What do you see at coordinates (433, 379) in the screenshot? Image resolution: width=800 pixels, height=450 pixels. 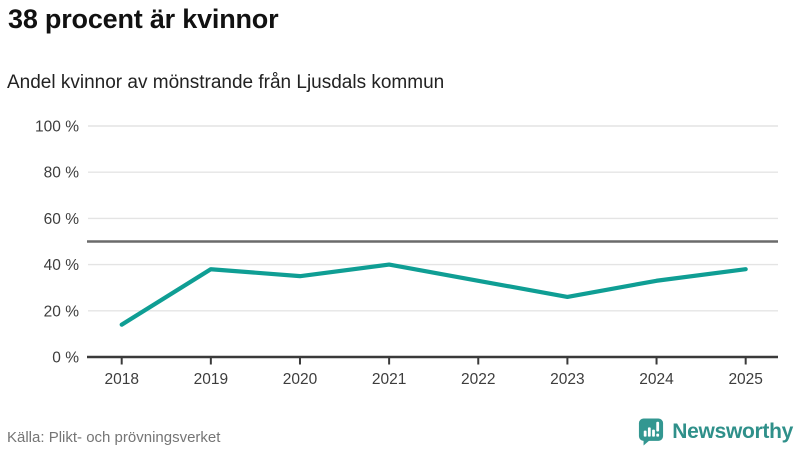 I see `x-axis-labels: 2018 2019 2020 2021 2022 2023 2024 2025` at bounding box center [433, 379].